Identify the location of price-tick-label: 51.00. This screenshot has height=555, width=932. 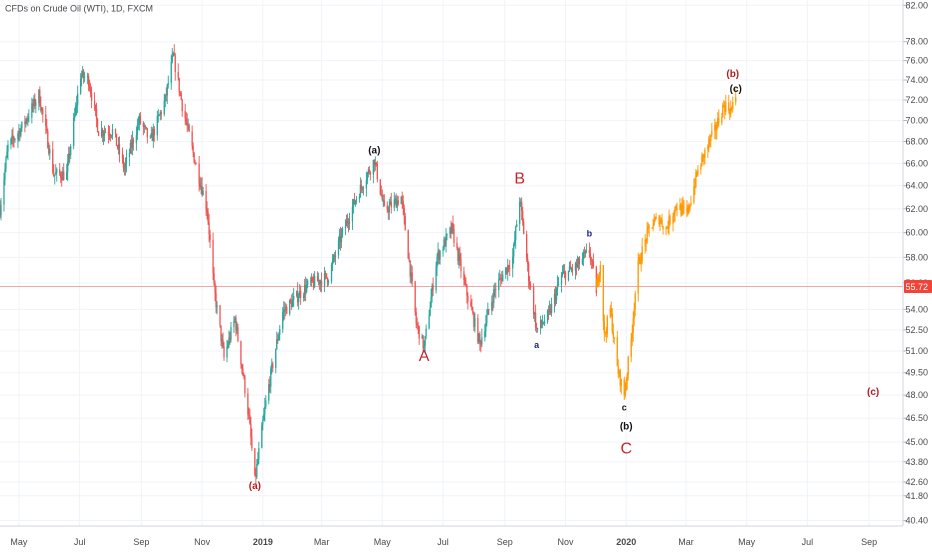
(916, 351).